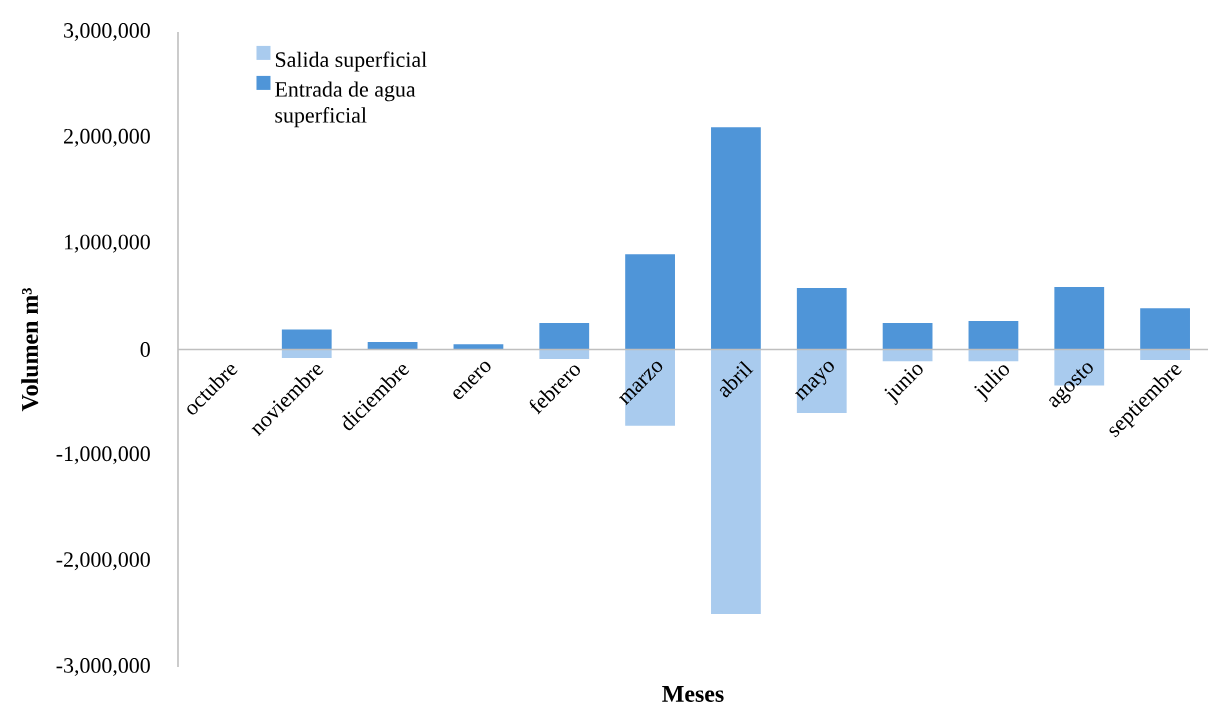  I want to click on x-tick-label: abril, so click(736, 379).